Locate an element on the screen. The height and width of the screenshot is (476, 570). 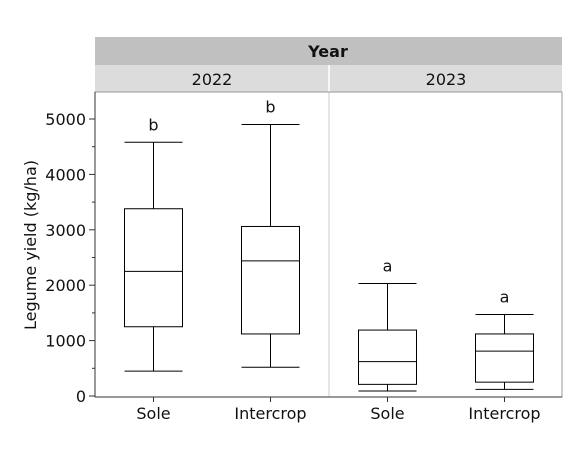
significance-letter-2023-sole: a is located at coordinates (388, 266).